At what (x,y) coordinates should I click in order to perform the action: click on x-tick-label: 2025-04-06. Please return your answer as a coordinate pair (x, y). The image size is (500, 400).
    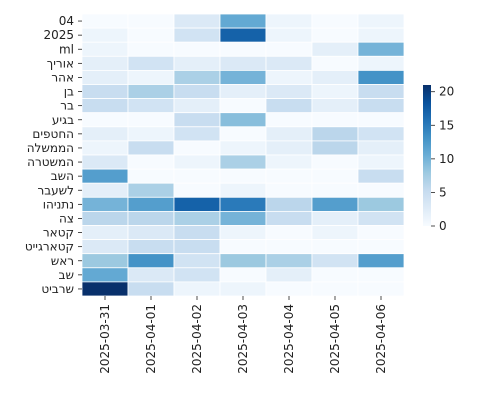
    Looking at the image, I should click on (381, 339).